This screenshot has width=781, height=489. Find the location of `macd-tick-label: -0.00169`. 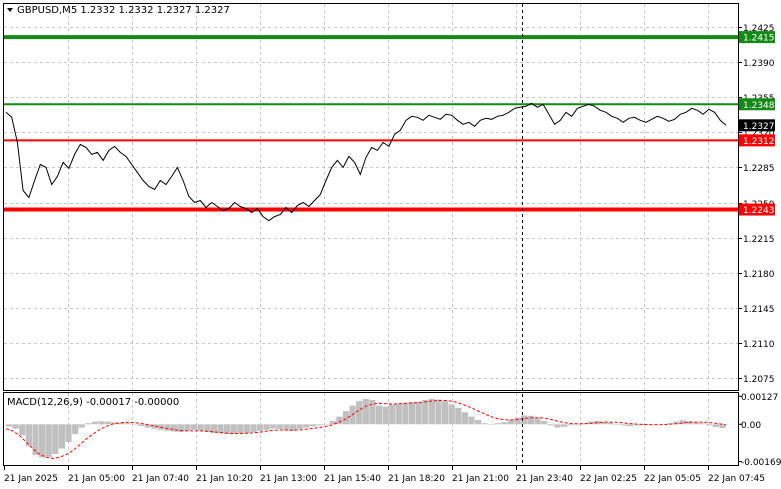

macd-tick-label: -0.00169 is located at coordinates (761, 463).